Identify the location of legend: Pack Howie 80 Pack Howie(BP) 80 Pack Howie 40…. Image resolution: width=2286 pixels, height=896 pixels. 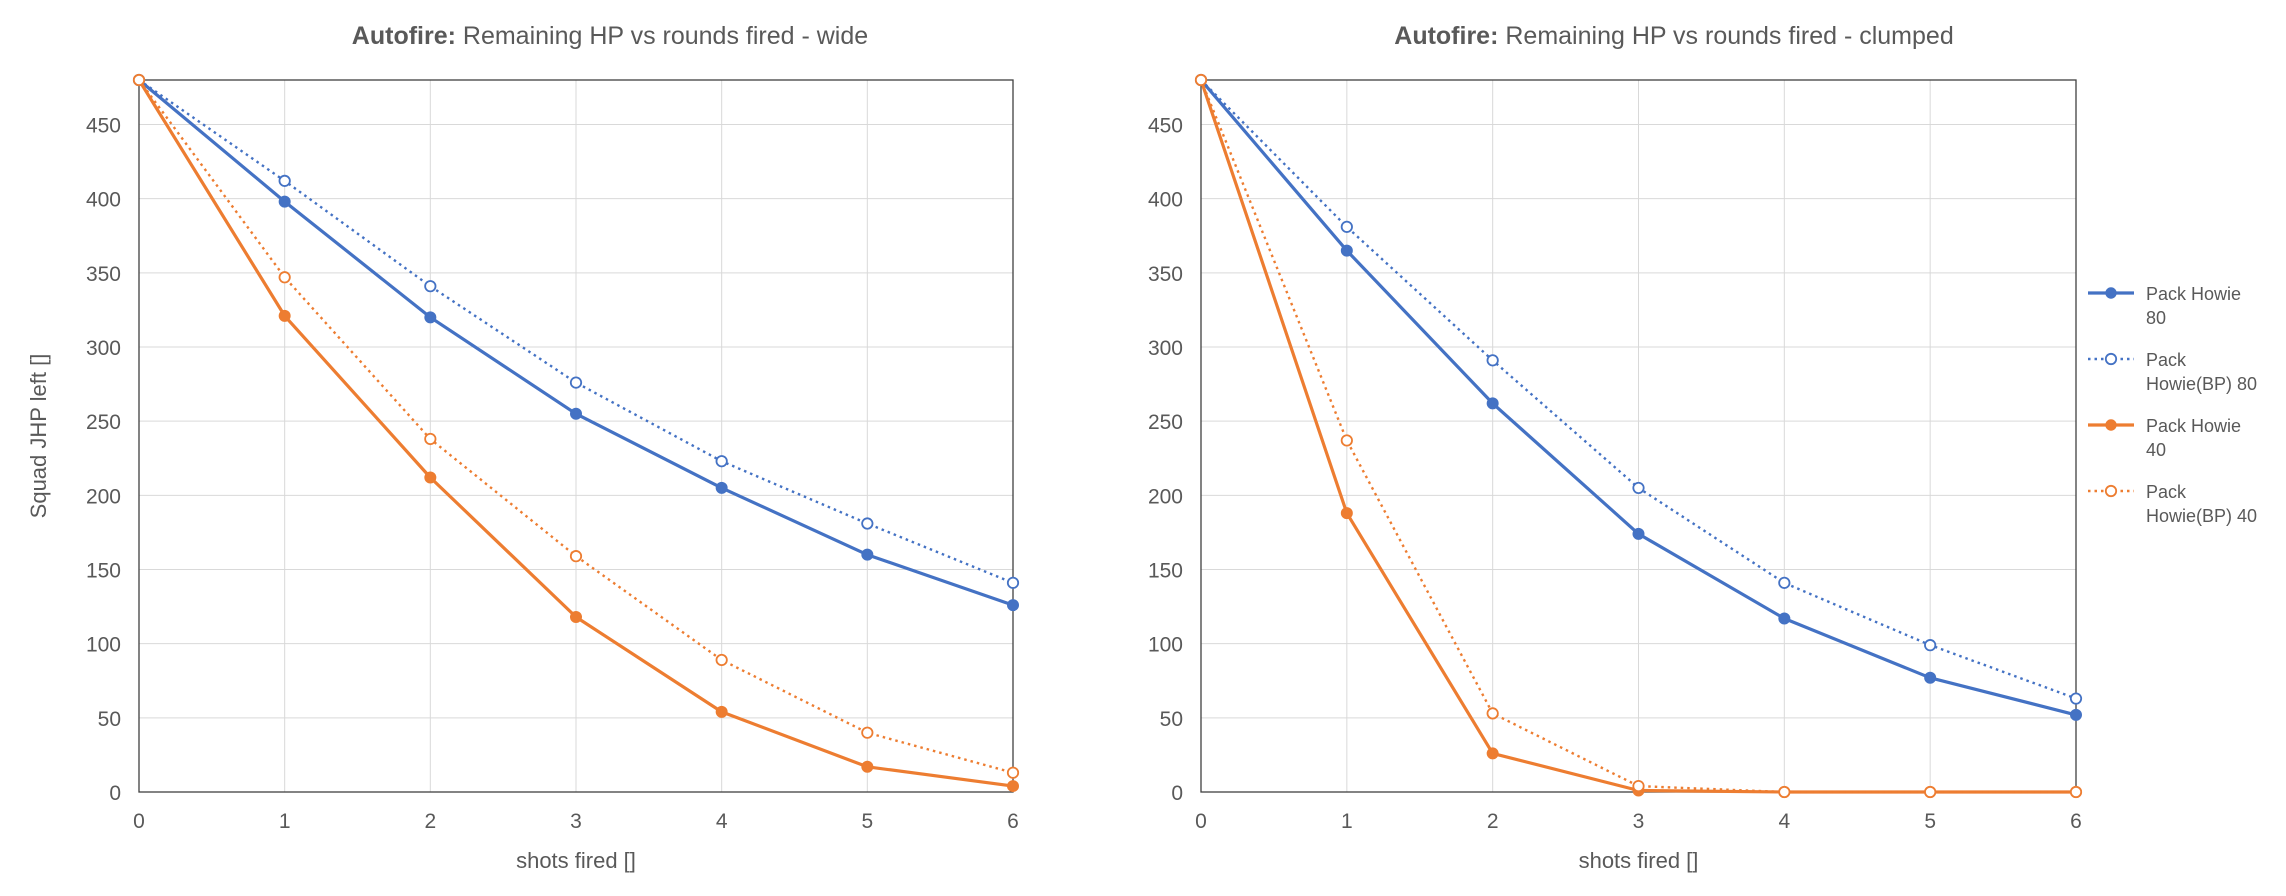
(2172, 405).